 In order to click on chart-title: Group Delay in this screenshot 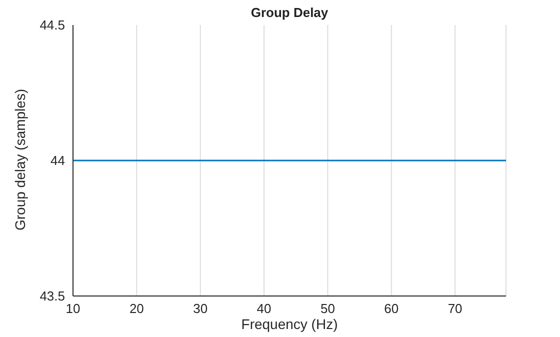, I will do `click(290, 12)`.